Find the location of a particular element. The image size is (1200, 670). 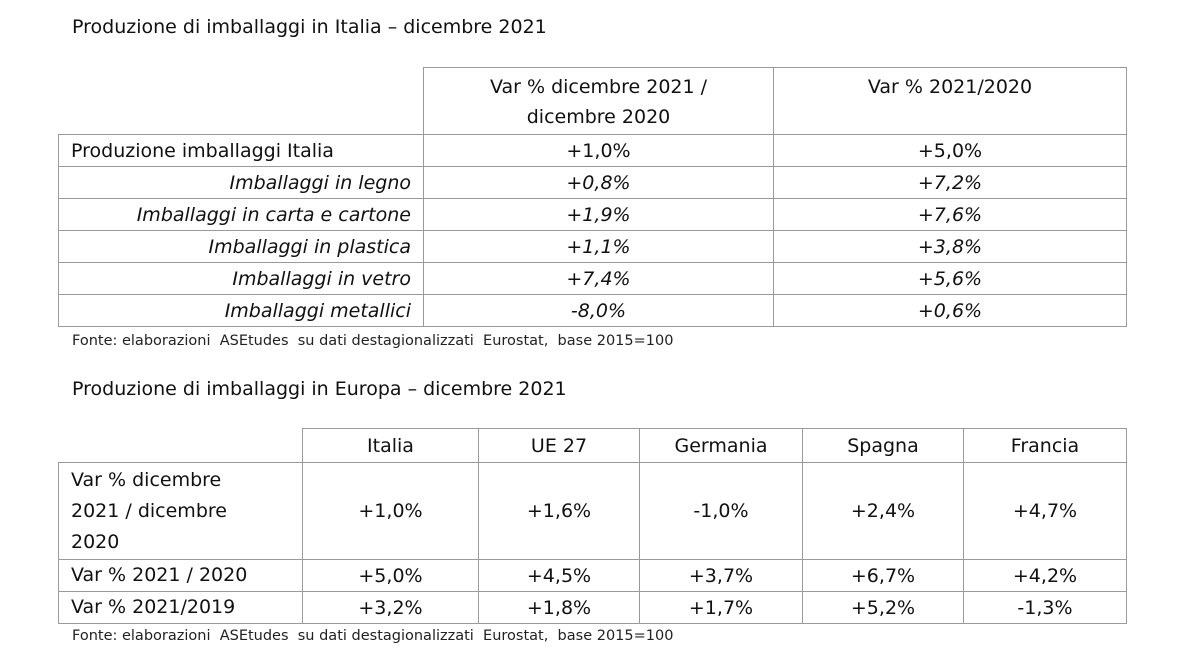

header-cell-dec-variation: Var % dicembre 2021 / dicembre 2020 is located at coordinates (598, 101).